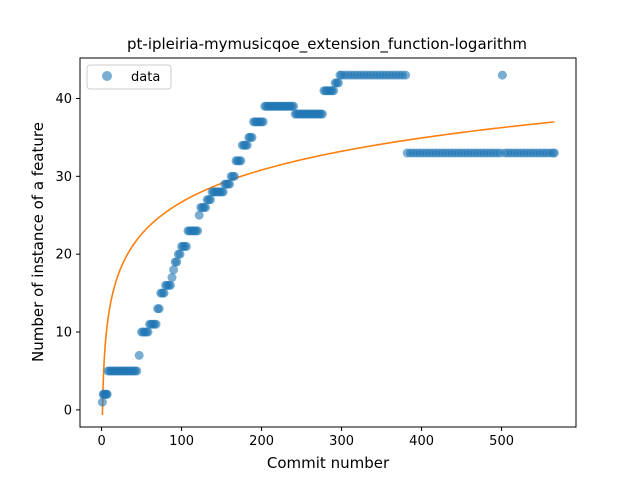 The height and width of the screenshot is (480, 640). I want to click on y-axis-ticks: 0 10 20 30 40, so click(67, 255).